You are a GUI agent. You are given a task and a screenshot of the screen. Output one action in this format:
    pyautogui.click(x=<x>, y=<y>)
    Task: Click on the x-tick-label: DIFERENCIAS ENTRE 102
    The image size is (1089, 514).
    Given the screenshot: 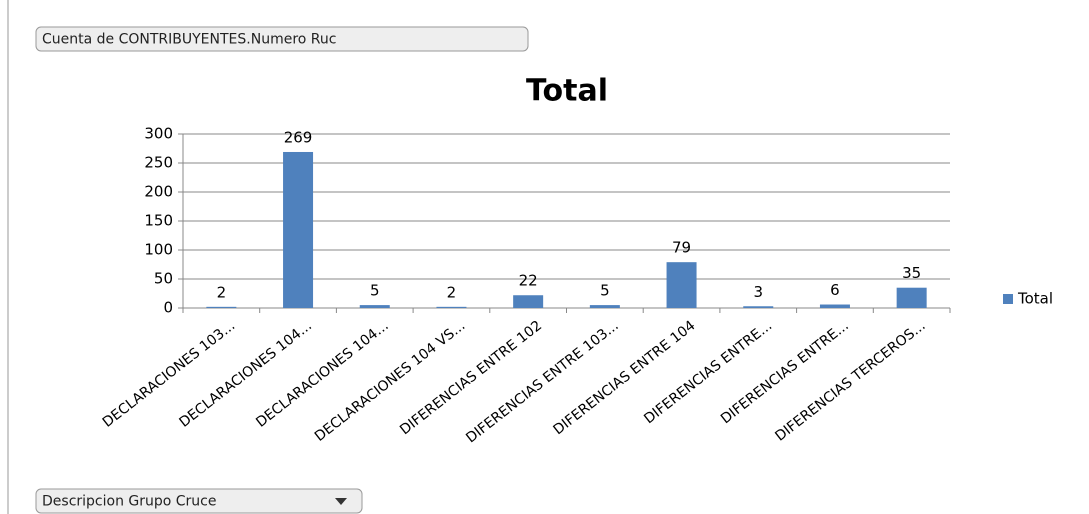 What is the action you would take?
    pyautogui.click(x=471, y=378)
    